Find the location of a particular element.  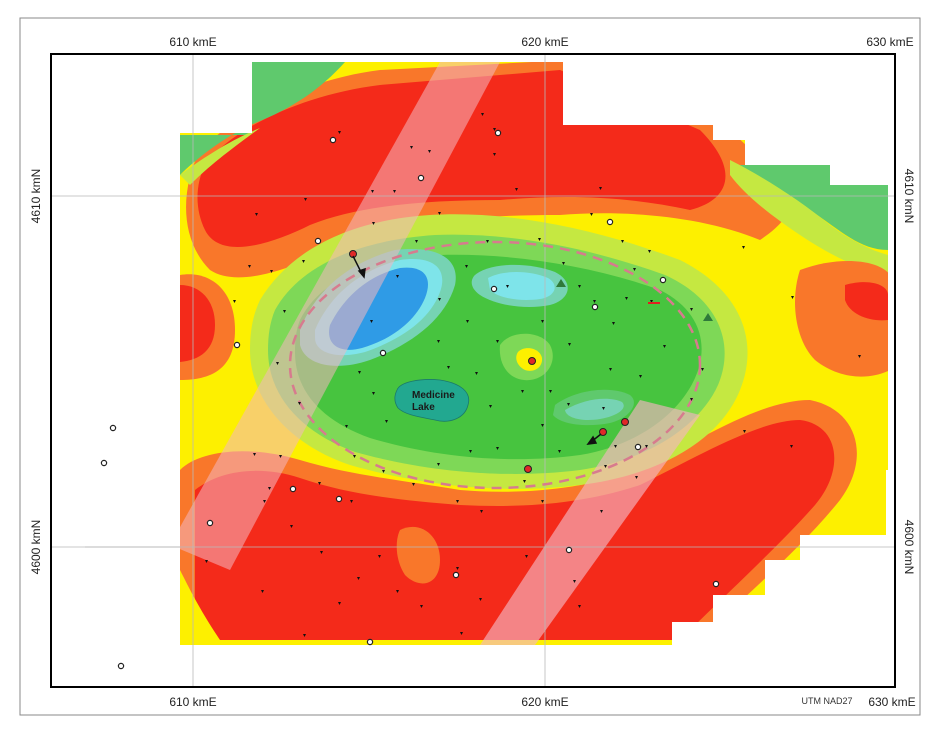

x-tick-top-620: 620 kmE is located at coordinates (544, 42).